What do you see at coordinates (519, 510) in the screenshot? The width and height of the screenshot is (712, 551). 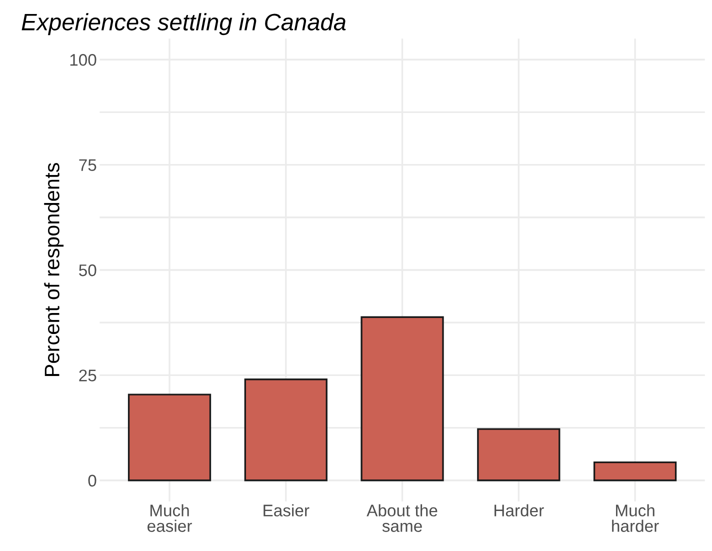 I see `x-tick-label: Harder` at bounding box center [519, 510].